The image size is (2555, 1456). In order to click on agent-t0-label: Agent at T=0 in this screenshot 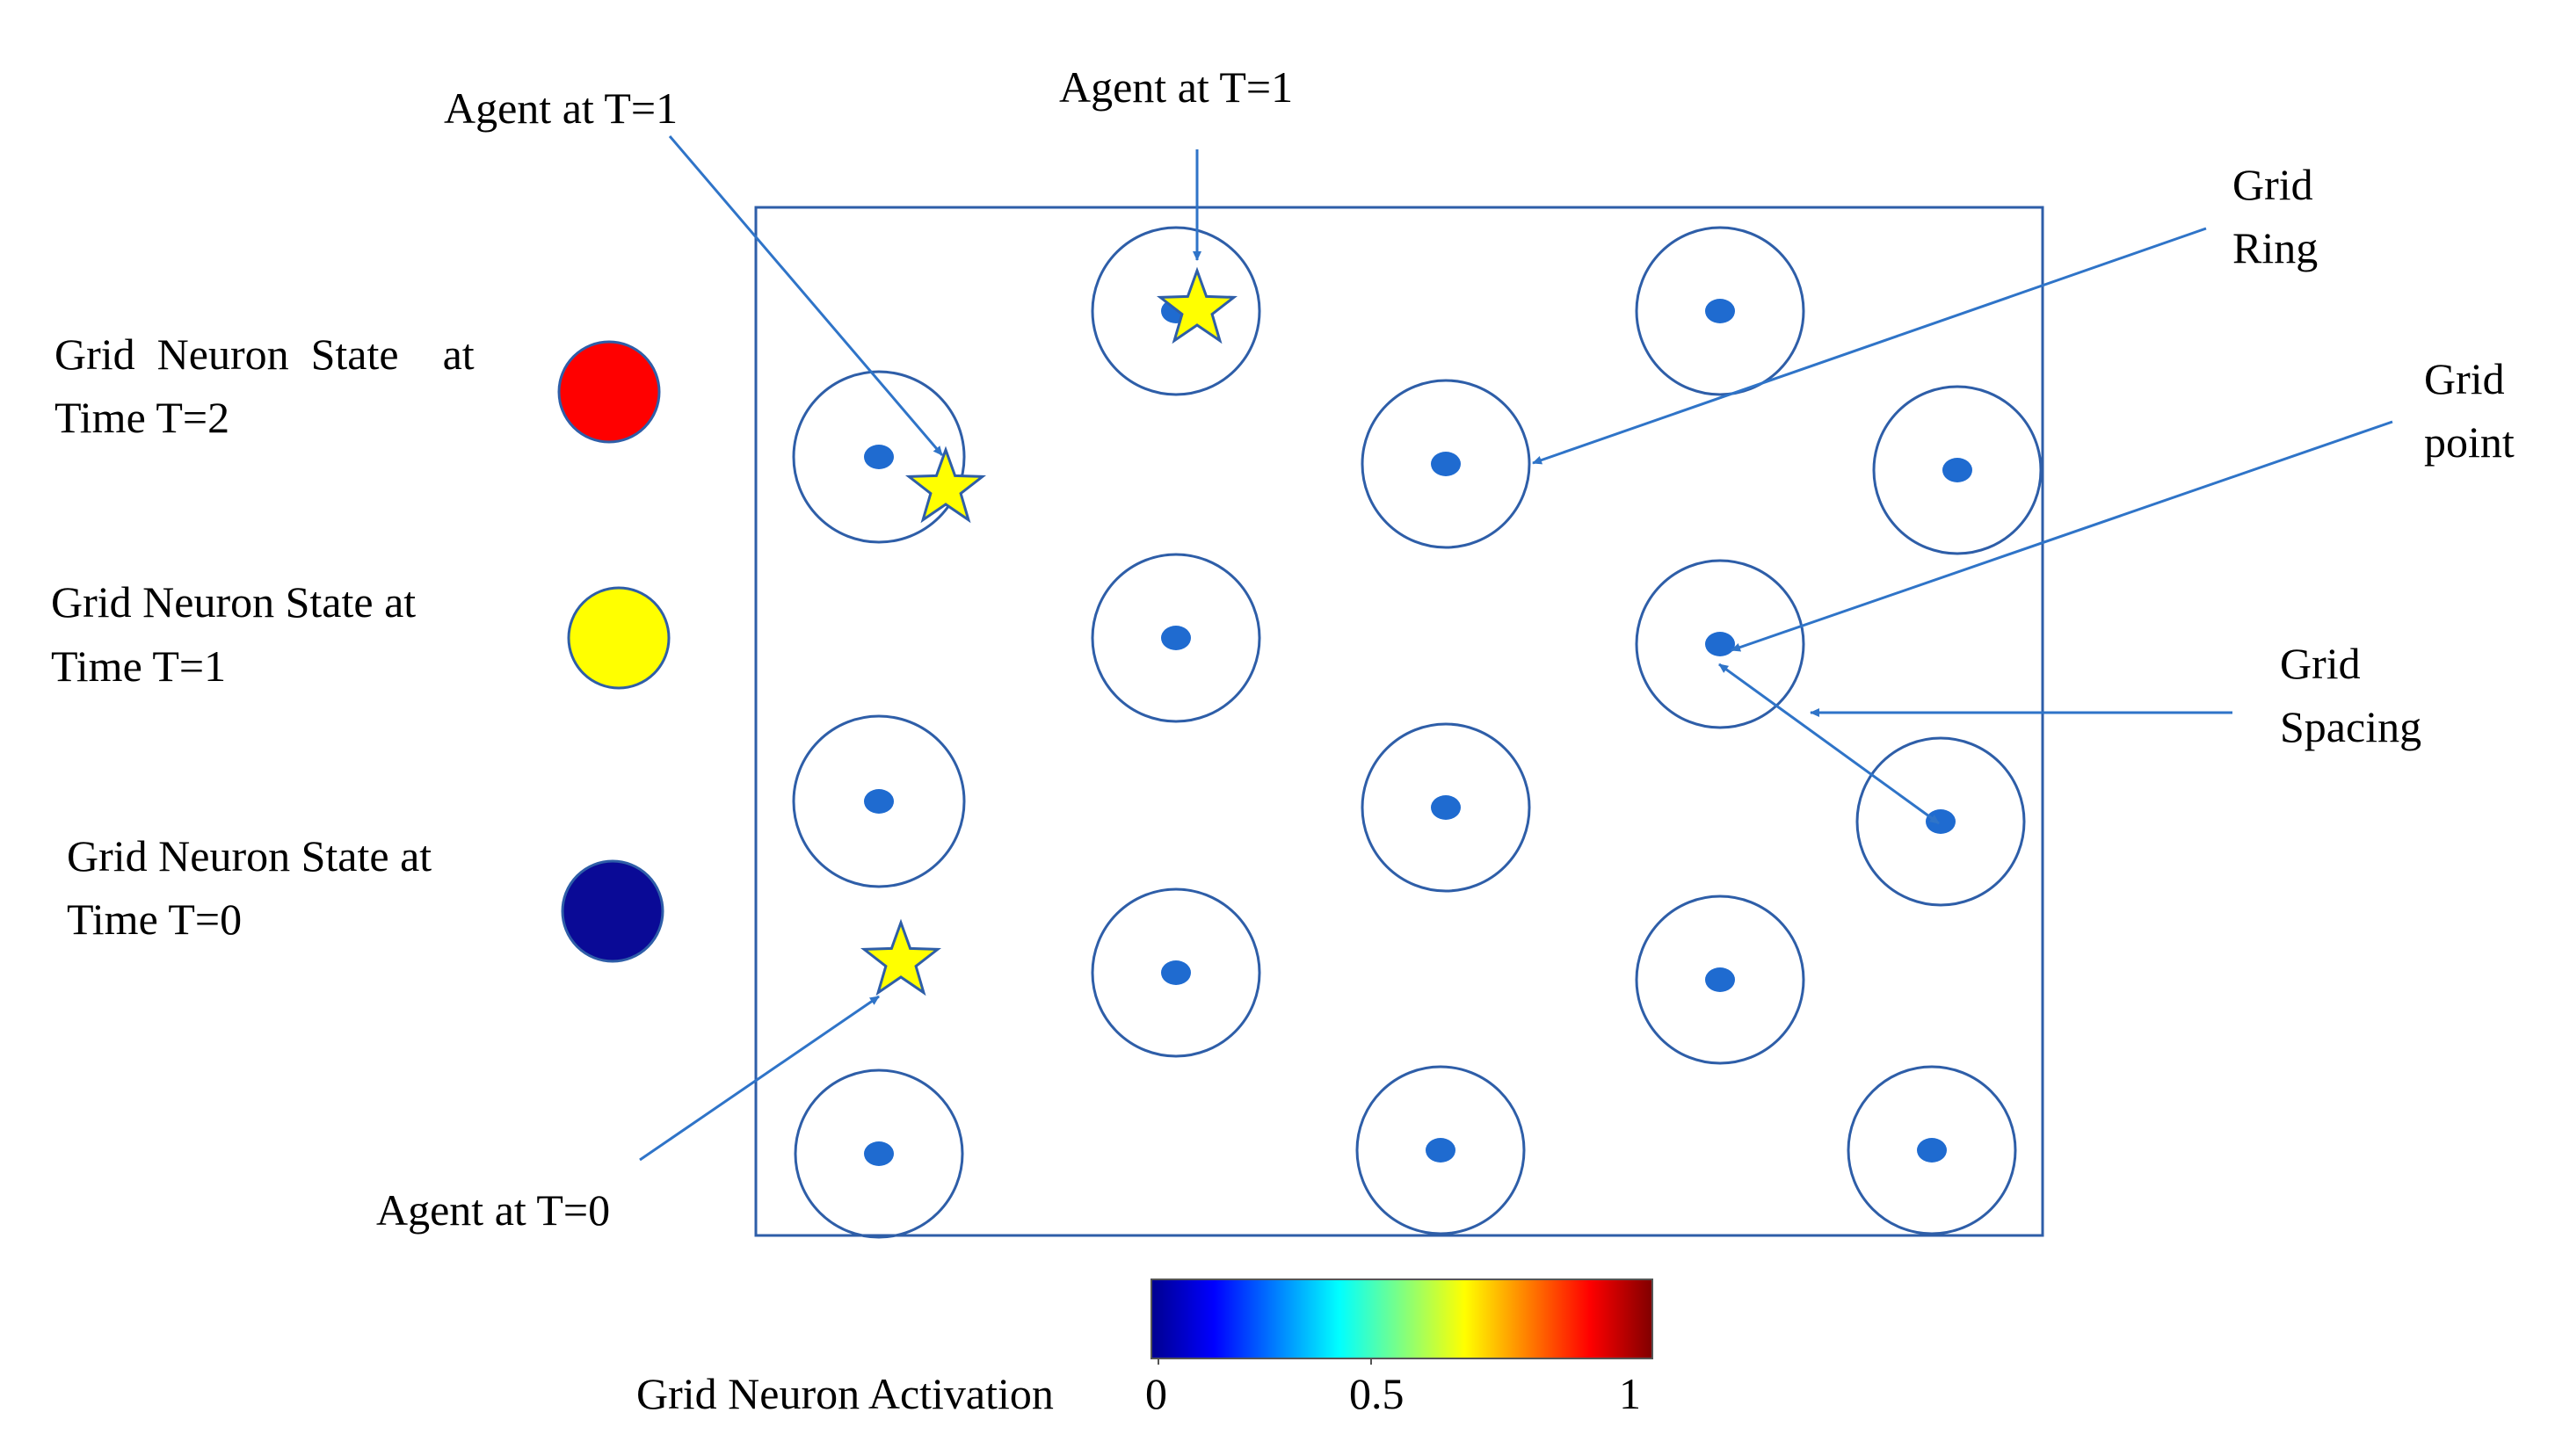, I will do `click(493, 1210)`.